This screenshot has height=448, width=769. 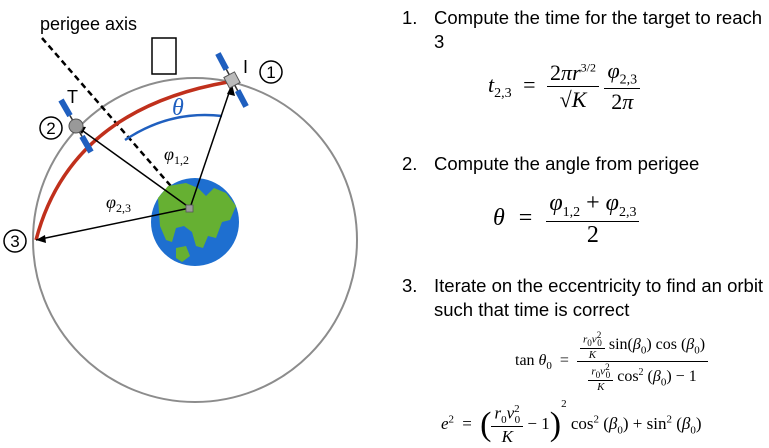 I want to click on step-number: 3., so click(x=410, y=285).